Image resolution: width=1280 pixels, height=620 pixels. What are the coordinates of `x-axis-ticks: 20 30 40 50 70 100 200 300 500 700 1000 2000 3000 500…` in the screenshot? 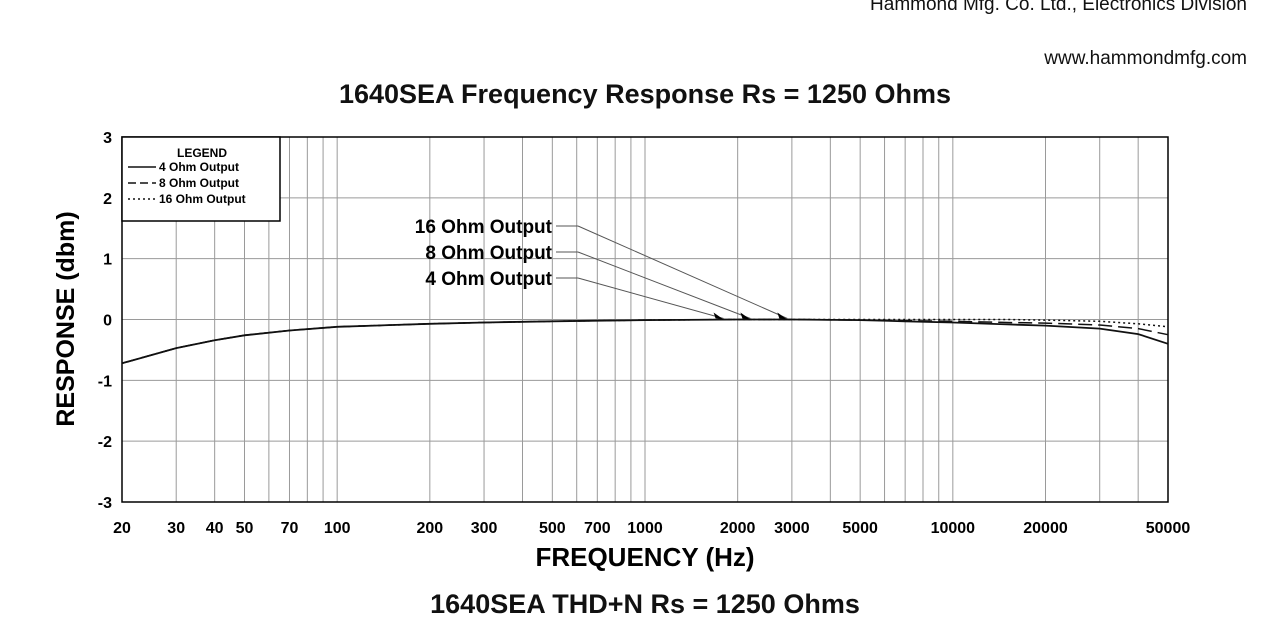 It's located at (651, 528).